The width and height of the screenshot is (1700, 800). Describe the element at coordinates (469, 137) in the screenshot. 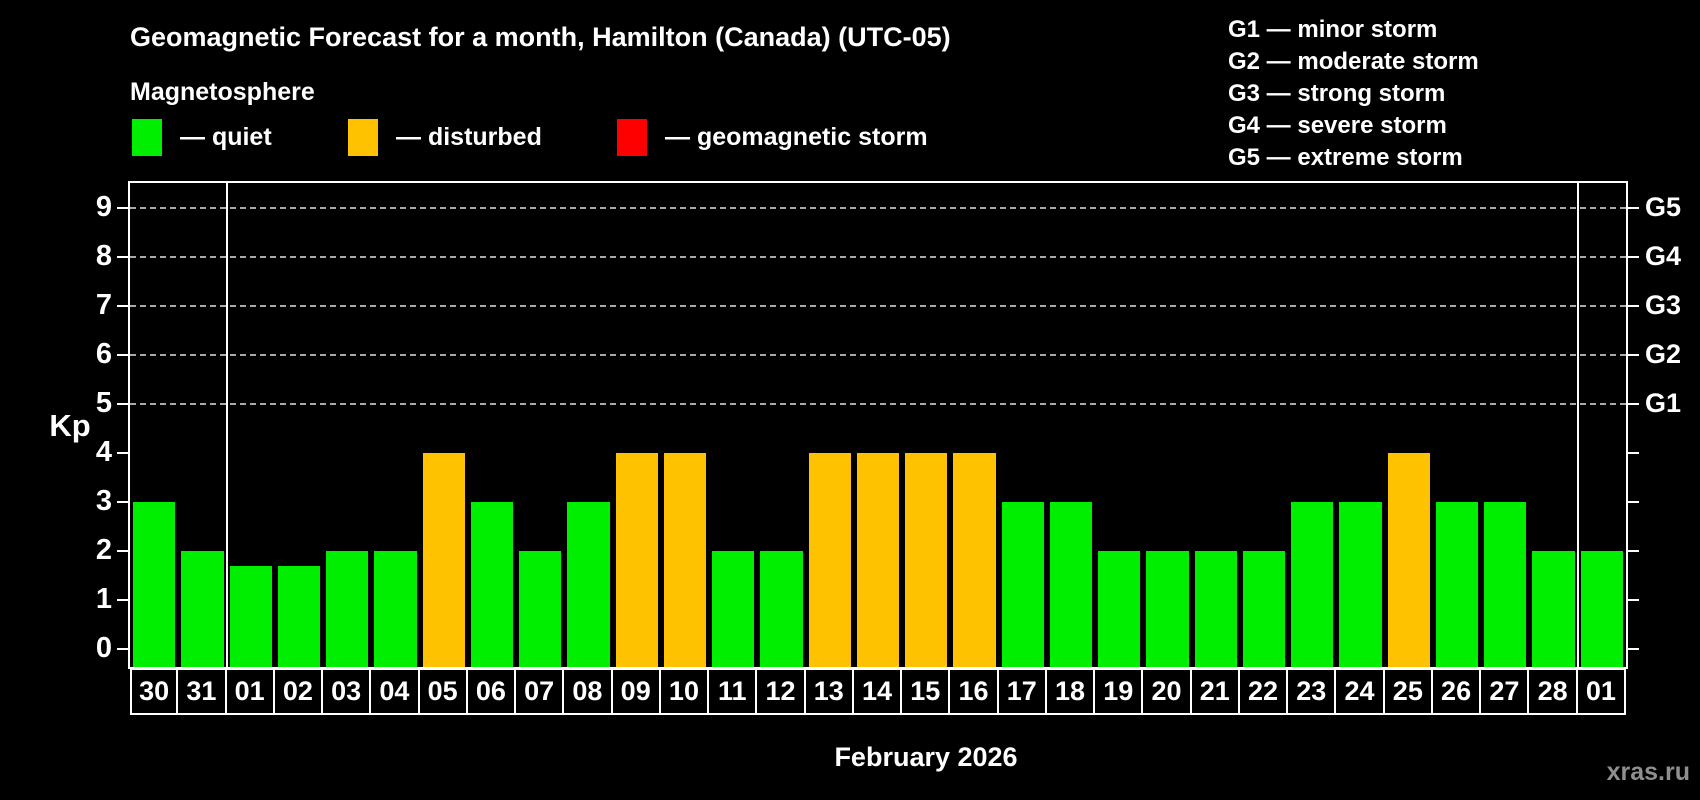

I see `legend-label-disturbed: — disturbed` at that location.